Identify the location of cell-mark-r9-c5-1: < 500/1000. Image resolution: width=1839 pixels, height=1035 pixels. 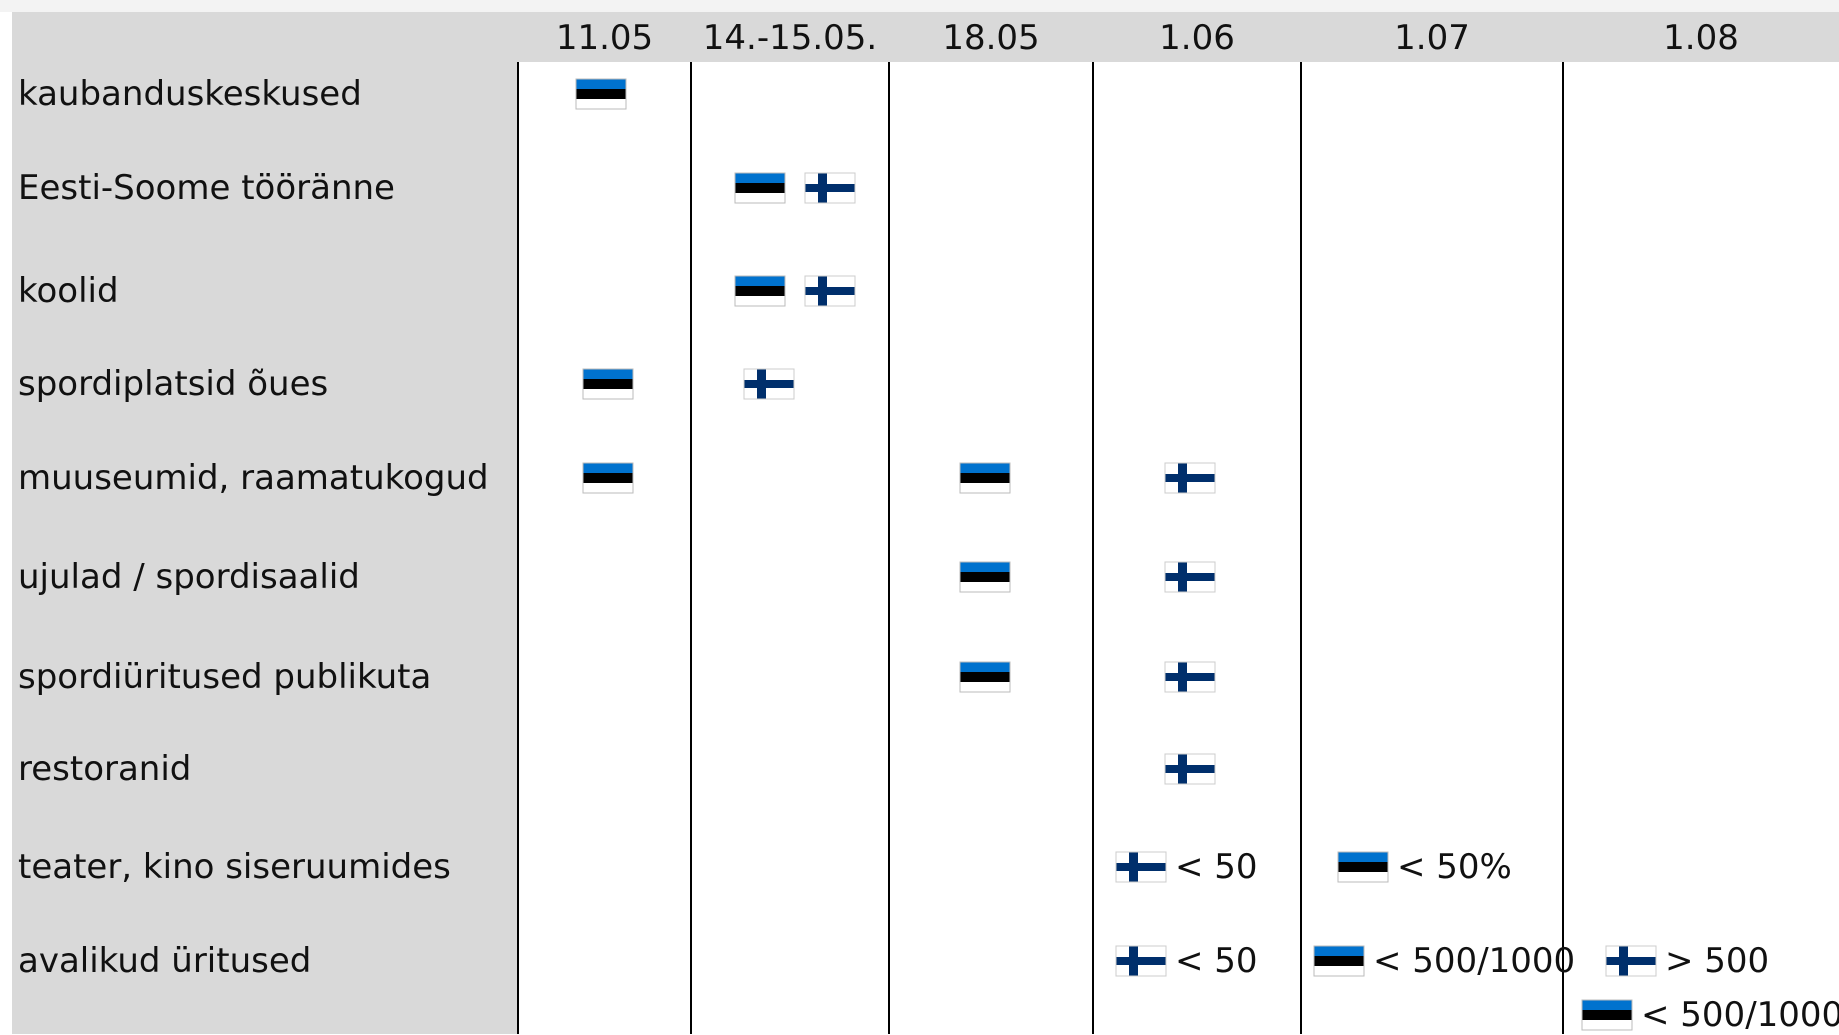
(1710, 1015).